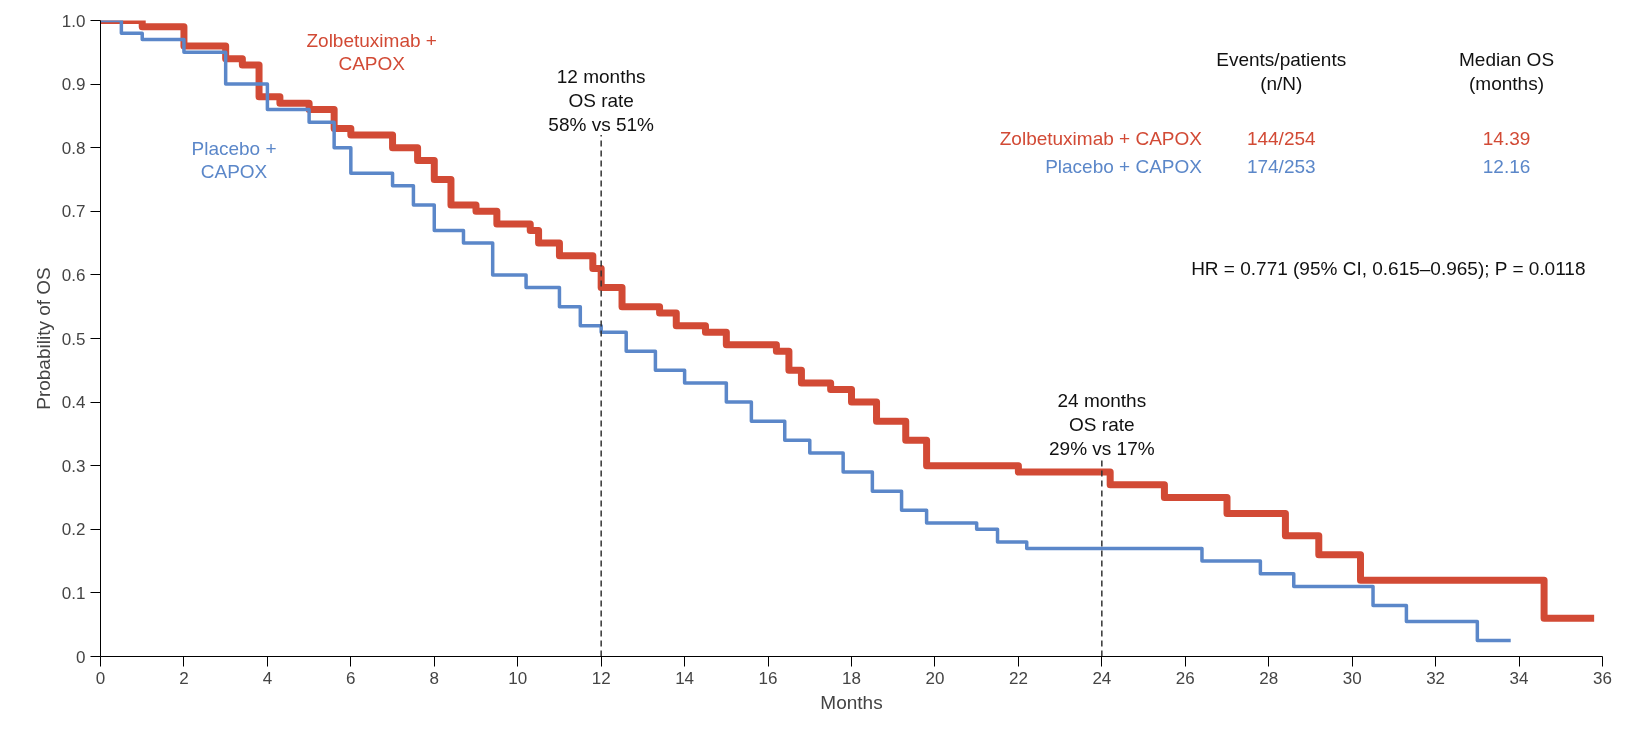  Describe the element at coordinates (1352, 678) in the screenshot. I see `x-tick-label: 30` at that location.